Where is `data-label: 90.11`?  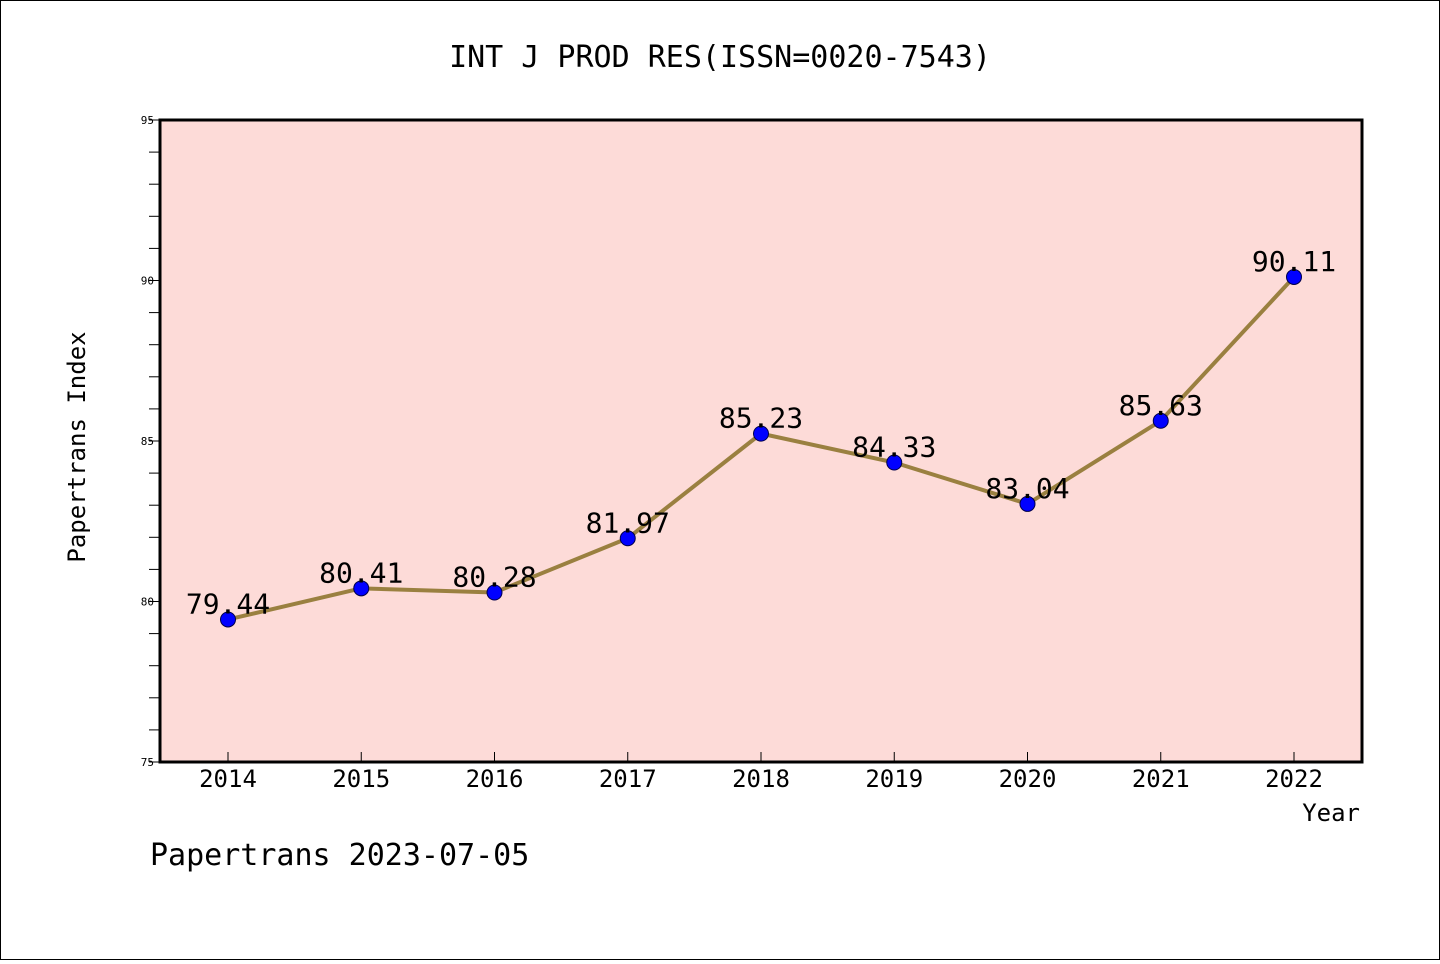 data-label: 90.11 is located at coordinates (1294, 261).